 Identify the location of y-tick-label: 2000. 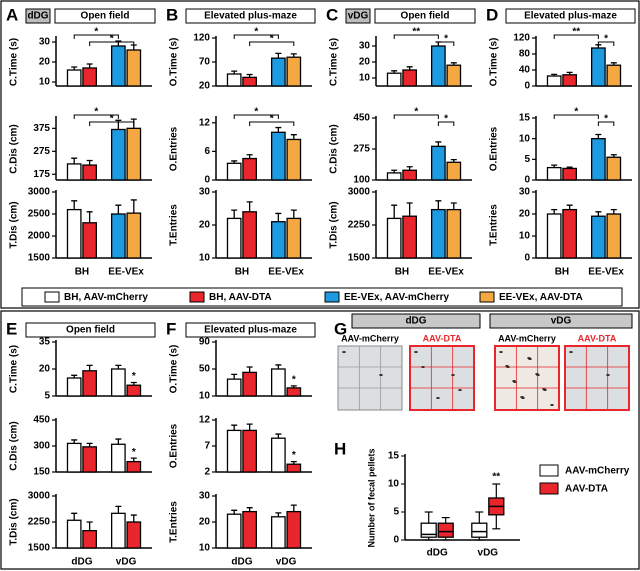
(39, 236).